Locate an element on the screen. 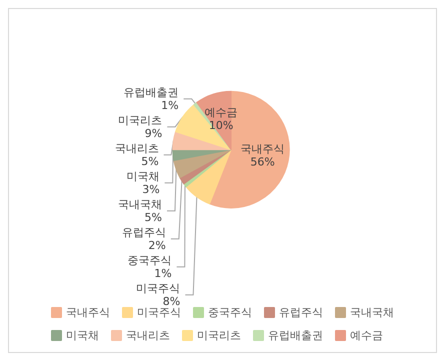 The width and height of the screenshot is (447, 363). legend-label: 미국채 is located at coordinates (82, 335).